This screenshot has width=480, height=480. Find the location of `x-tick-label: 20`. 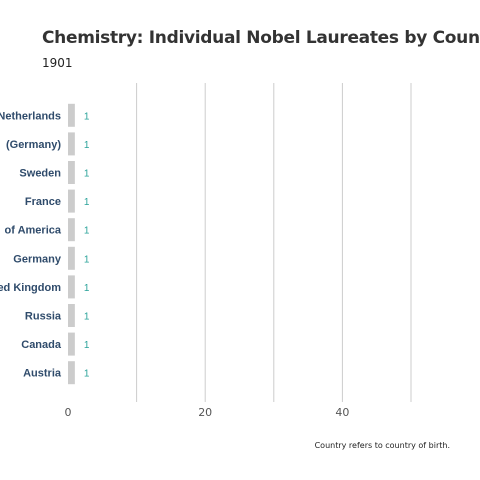

x-tick-label: 20 is located at coordinates (205, 412).